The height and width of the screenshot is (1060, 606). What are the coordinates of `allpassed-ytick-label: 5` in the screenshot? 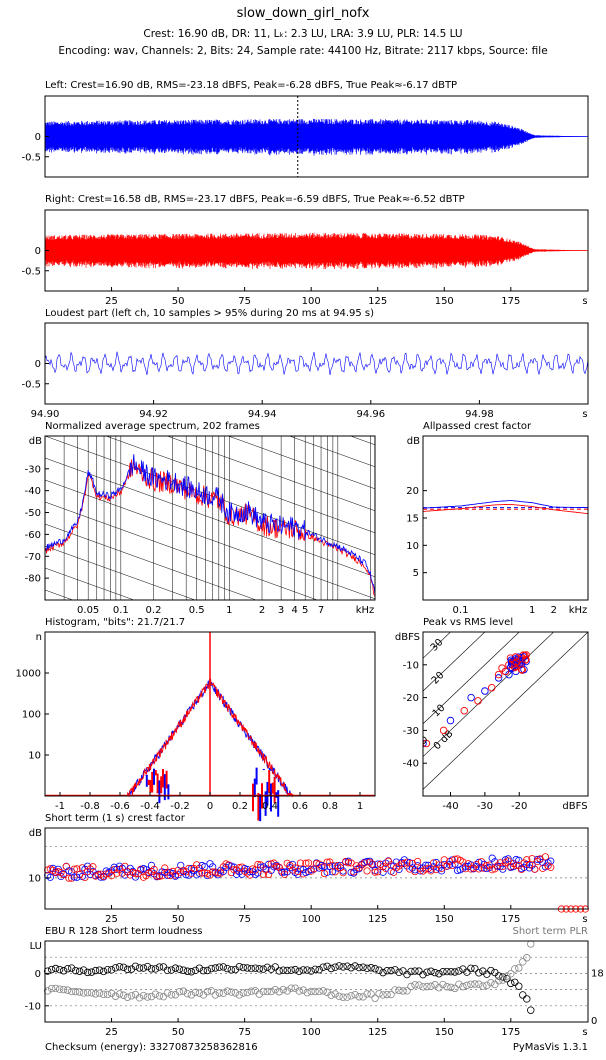 It's located at (416, 573).